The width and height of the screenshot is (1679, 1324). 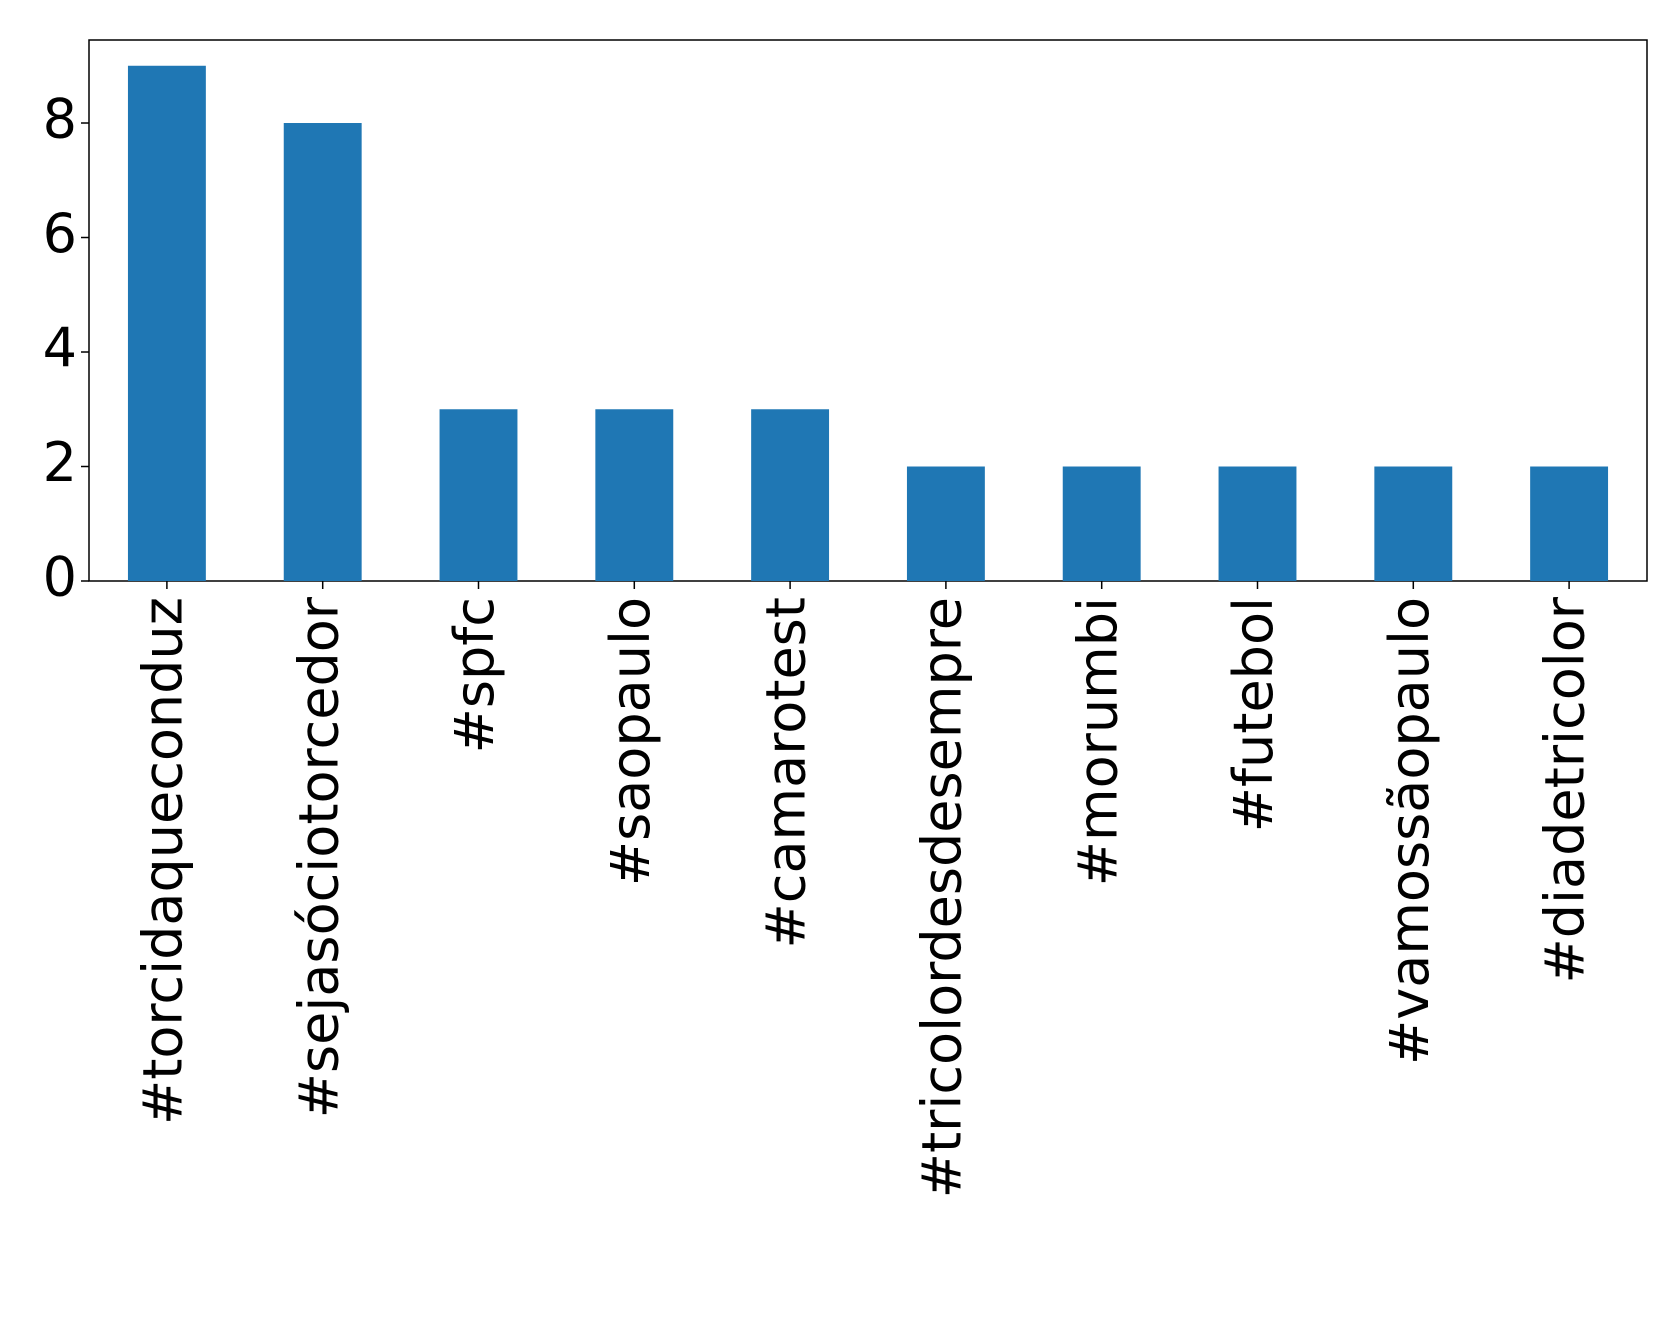 I want to click on x-tick-label: #spfc, so click(x=474, y=675).